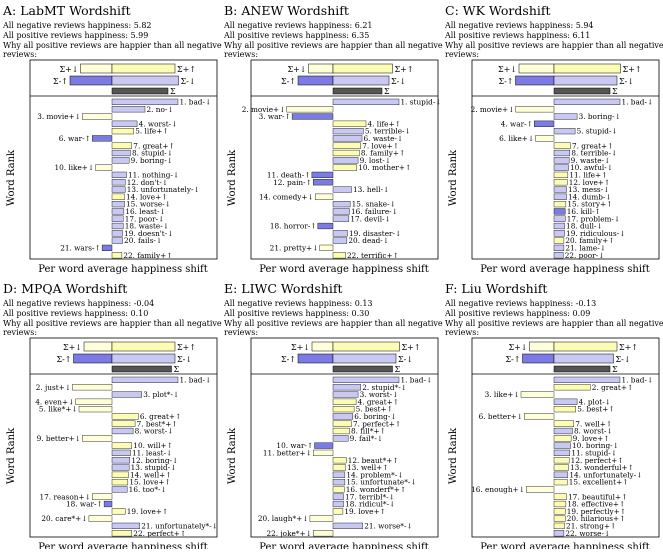  What do you see at coordinates (74, 167) in the screenshot?
I see `word-label: 10. like+↓` at bounding box center [74, 167].